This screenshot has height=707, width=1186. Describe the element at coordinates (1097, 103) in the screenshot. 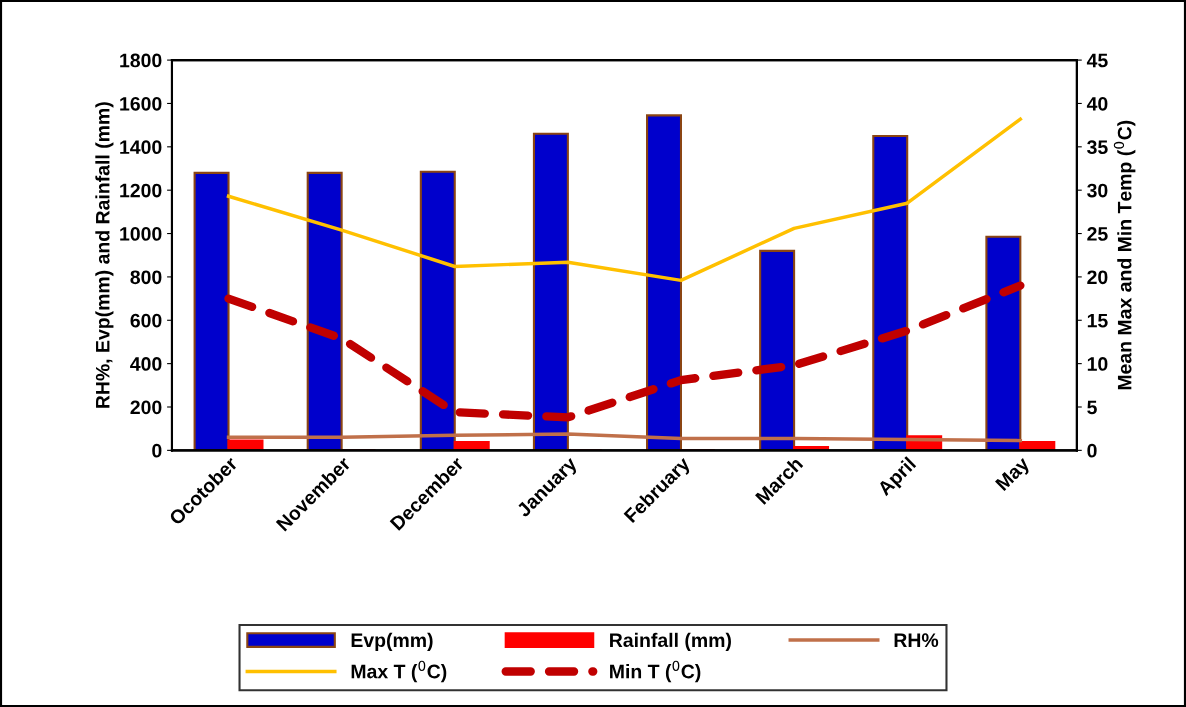

I see `y2-tick-label: 40` at that location.